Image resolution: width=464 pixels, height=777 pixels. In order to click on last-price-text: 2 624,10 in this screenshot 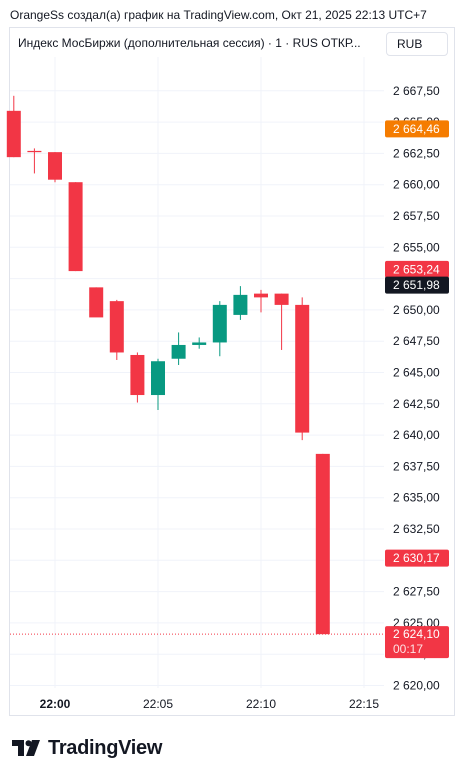, I will do `click(416, 634)`.